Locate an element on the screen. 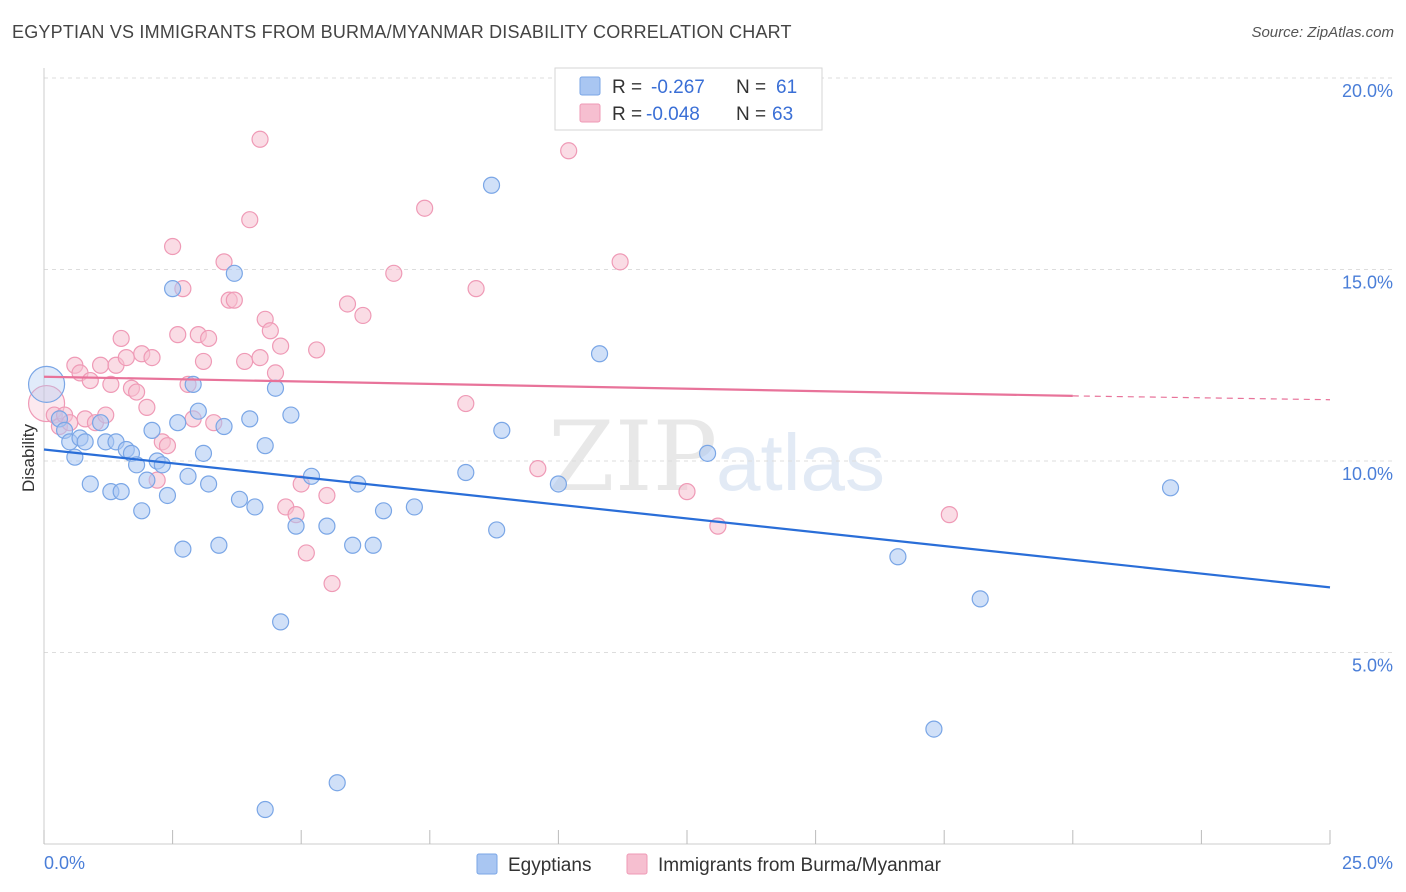 Image resolution: width=1406 pixels, height=892 pixels. legend-n-value-1: 61 is located at coordinates (786, 87).